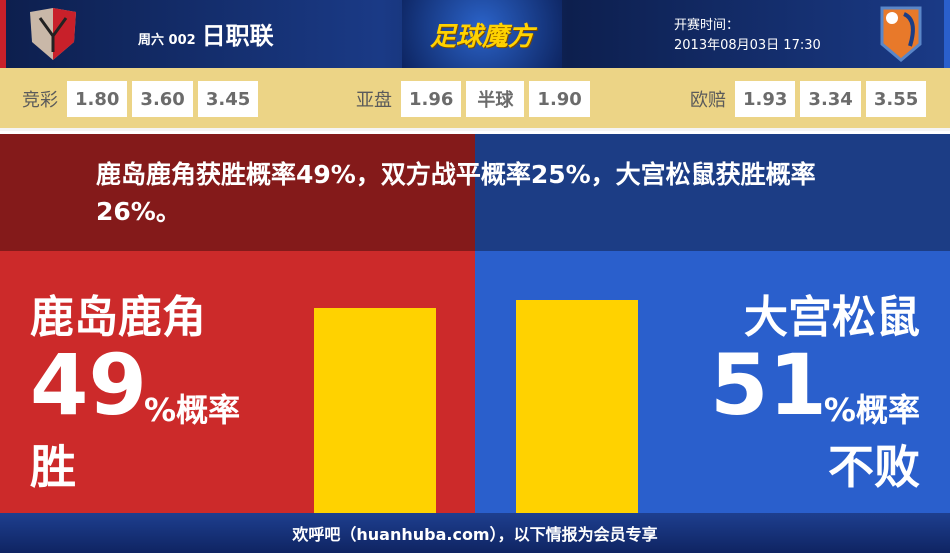 The height and width of the screenshot is (553, 950). What do you see at coordinates (162, 99) in the screenshot?
I see `odds-value: 3.60` at bounding box center [162, 99].